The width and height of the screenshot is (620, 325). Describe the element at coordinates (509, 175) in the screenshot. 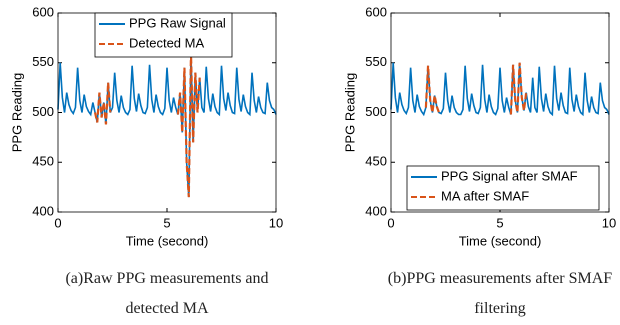

I see `legend-label: PPG Signal after SMAF` at that location.